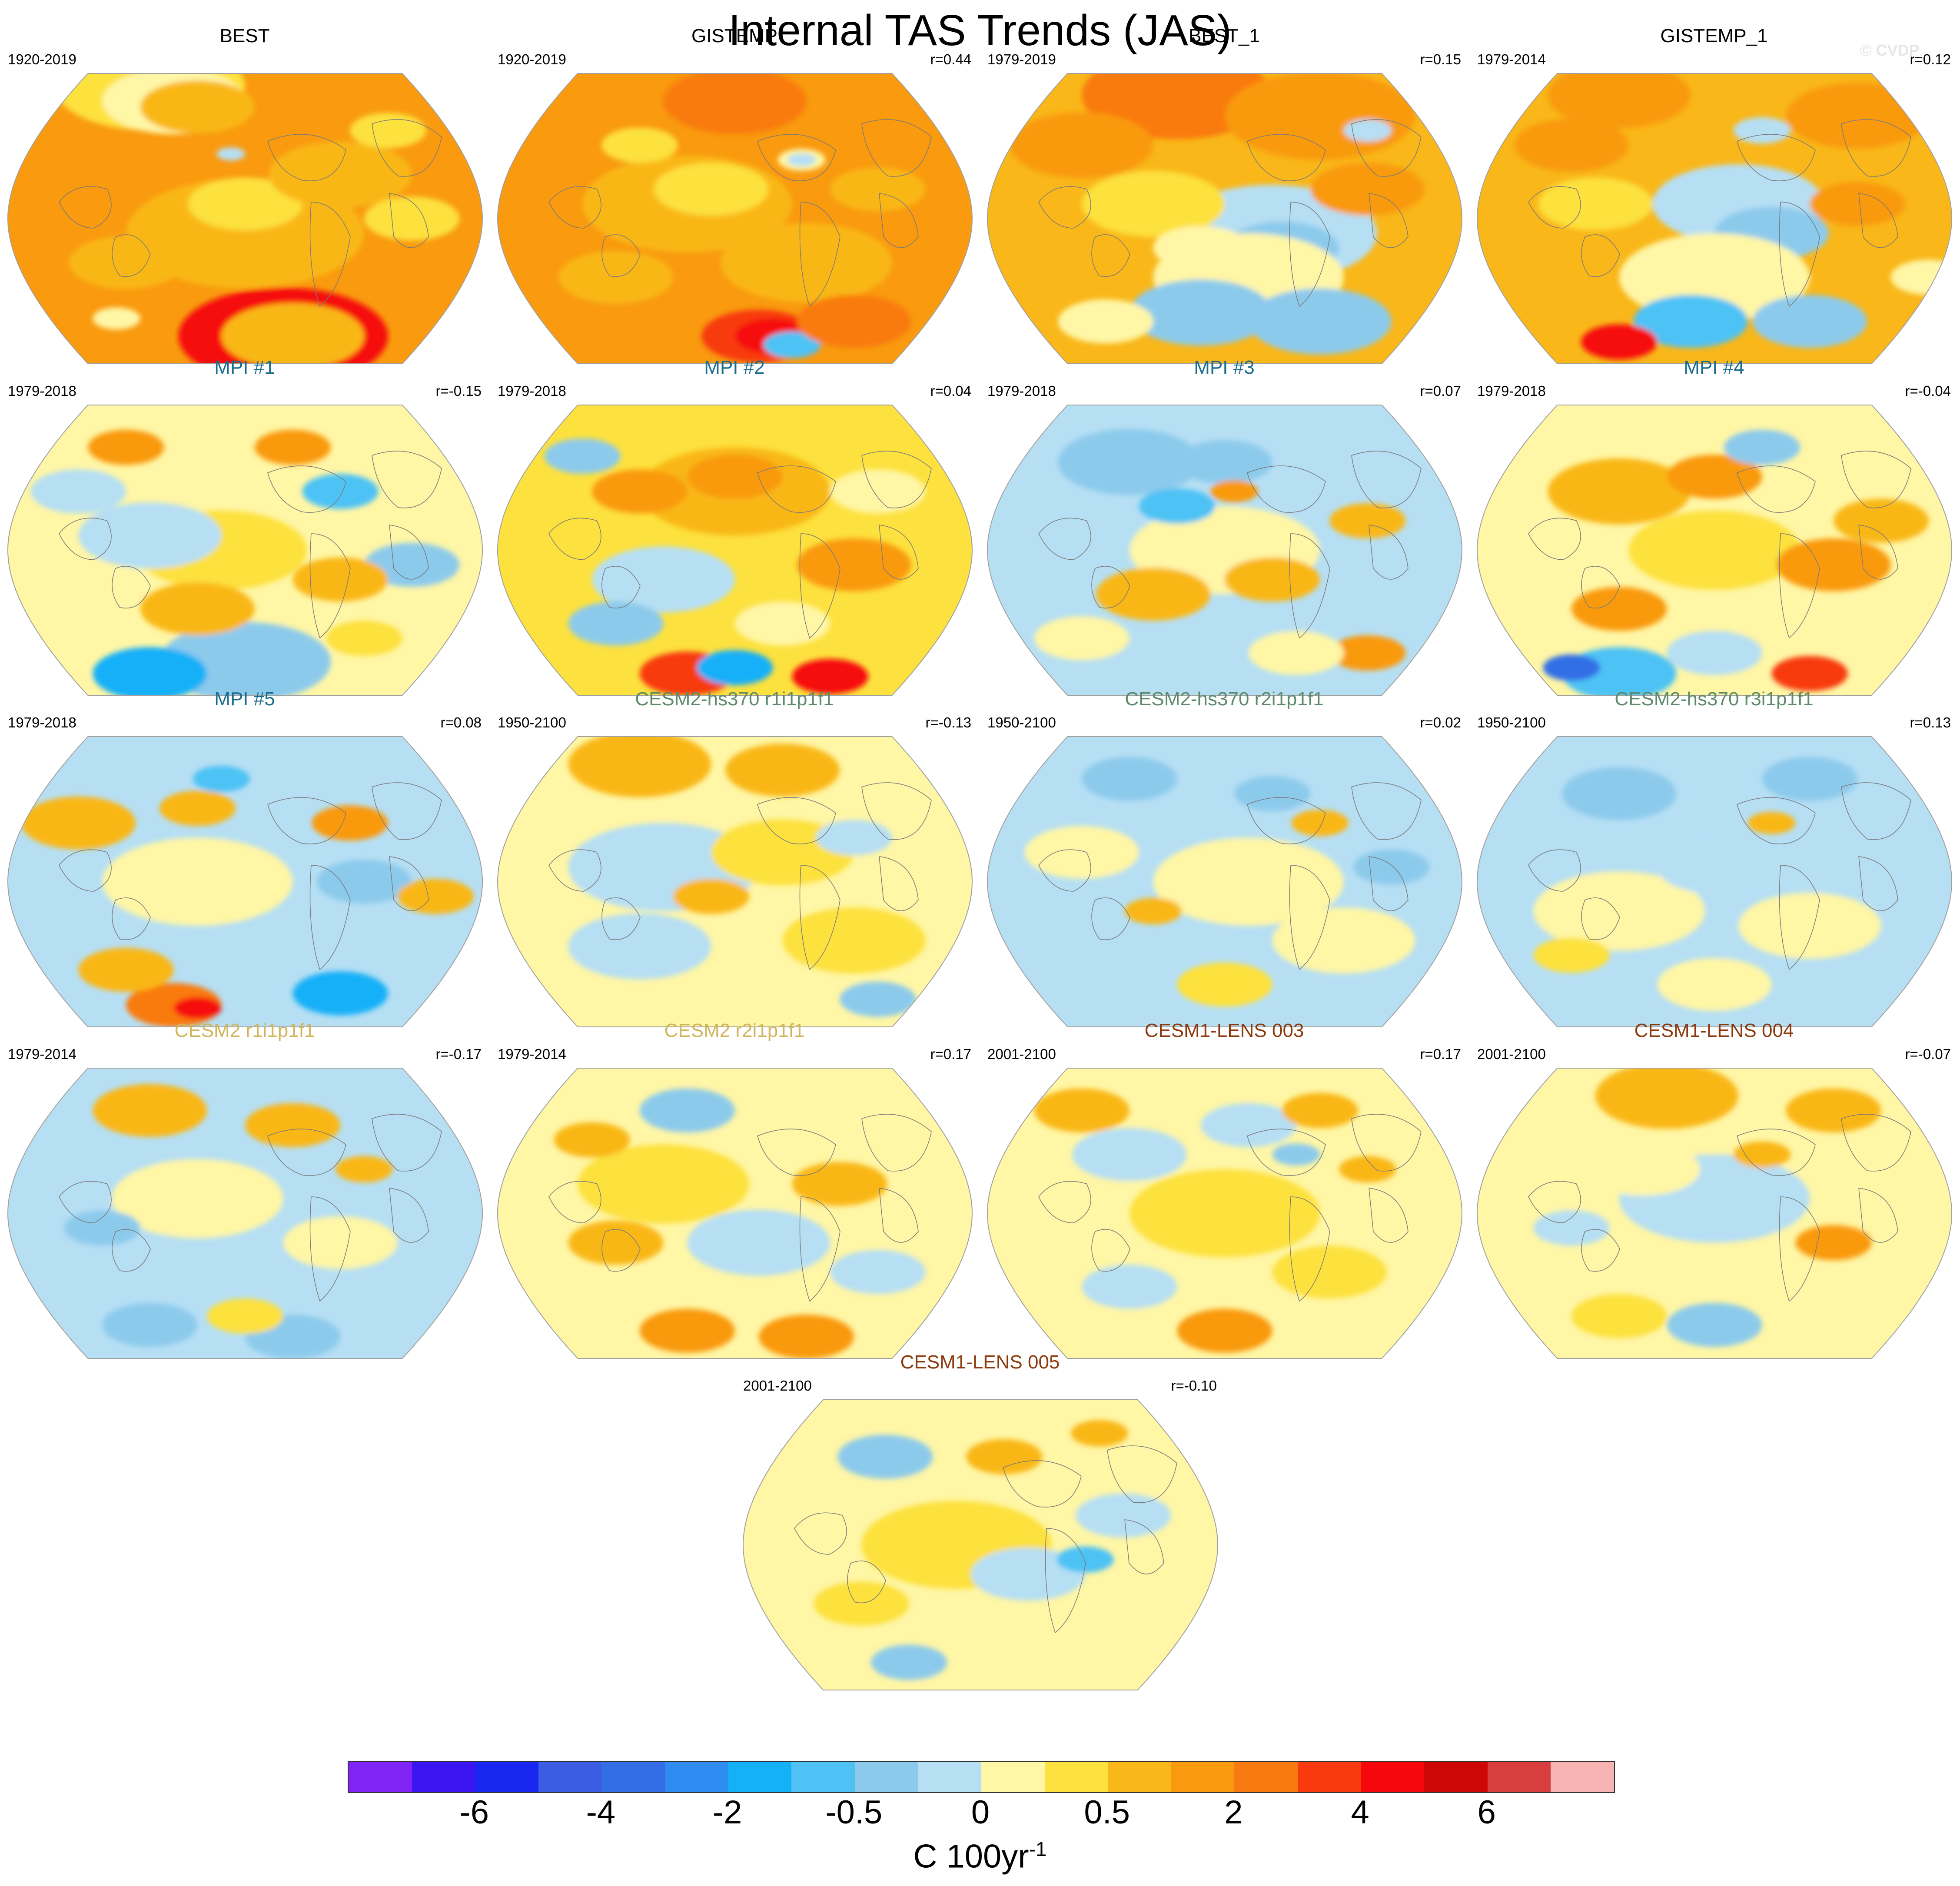  What do you see at coordinates (727, 1812) in the screenshot?
I see `colorbar-tick-label: -2` at bounding box center [727, 1812].